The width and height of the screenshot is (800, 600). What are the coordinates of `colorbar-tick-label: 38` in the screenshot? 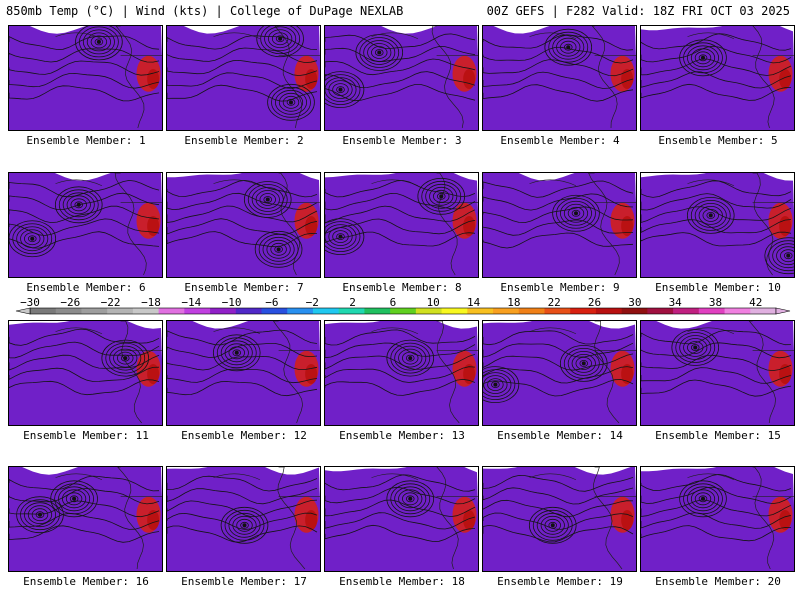 It's located at (715, 302).